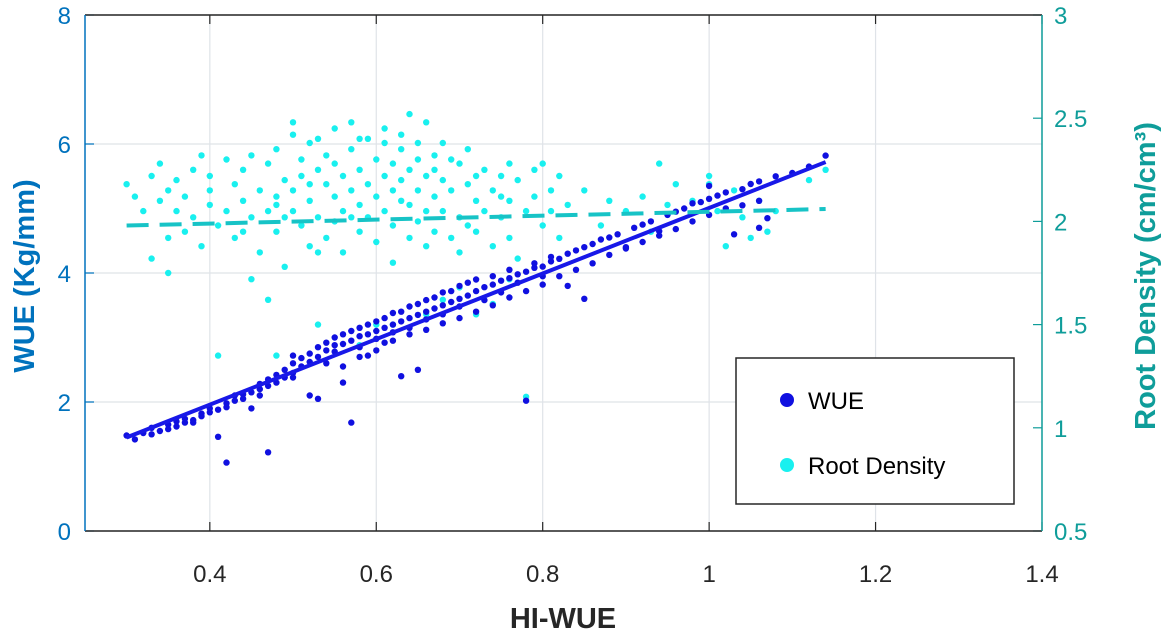 Image resolution: width=1169 pixels, height=636 pixels. What do you see at coordinates (875, 574) in the screenshot?
I see `x-tick-label: 1.2` at bounding box center [875, 574].